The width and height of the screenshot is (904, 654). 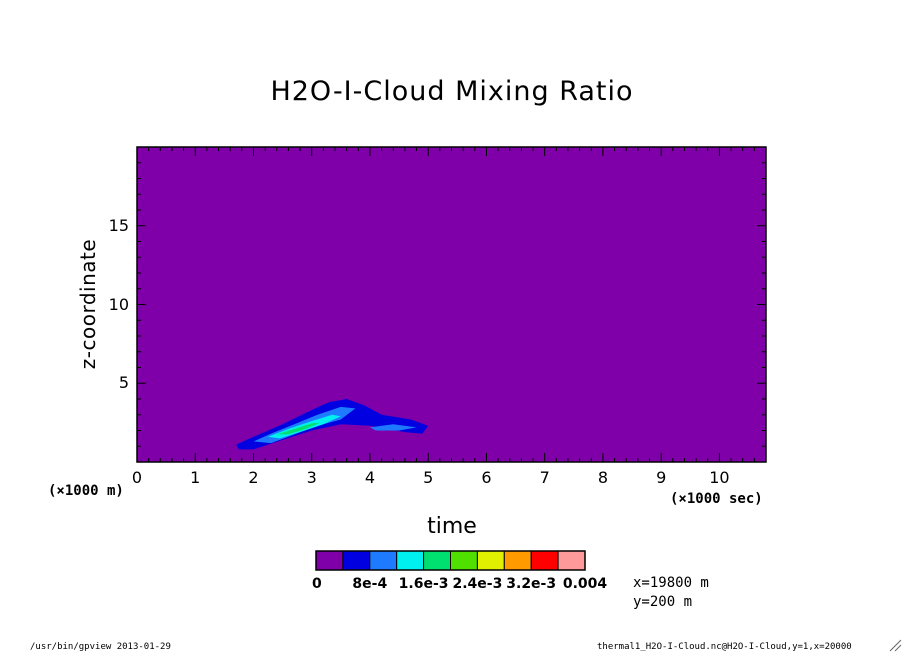 What do you see at coordinates (123, 383) in the screenshot?
I see `y-tick-label: 5` at bounding box center [123, 383].